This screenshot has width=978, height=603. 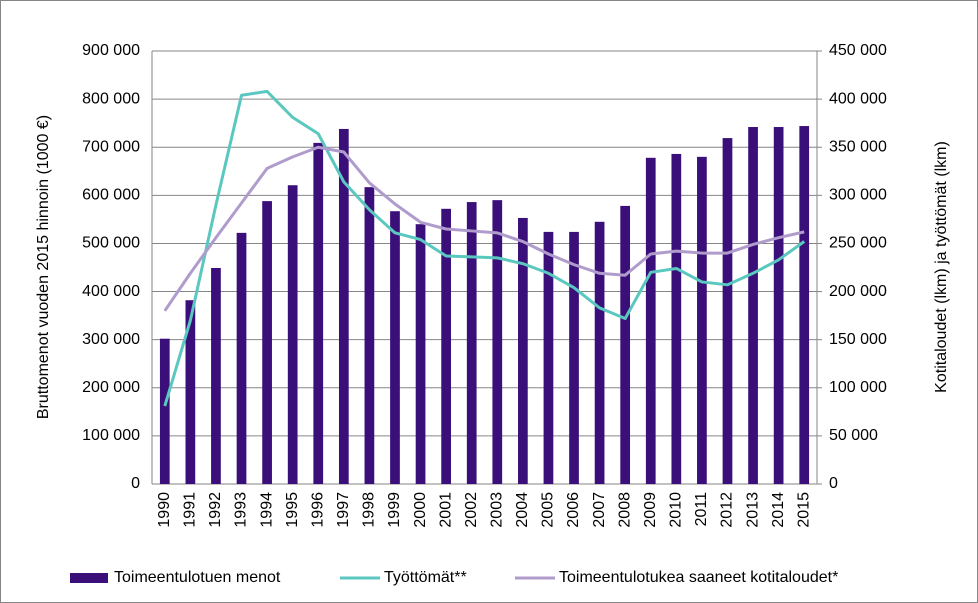 I want to click on y-tick-label: 100 000, so click(x=111, y=435).